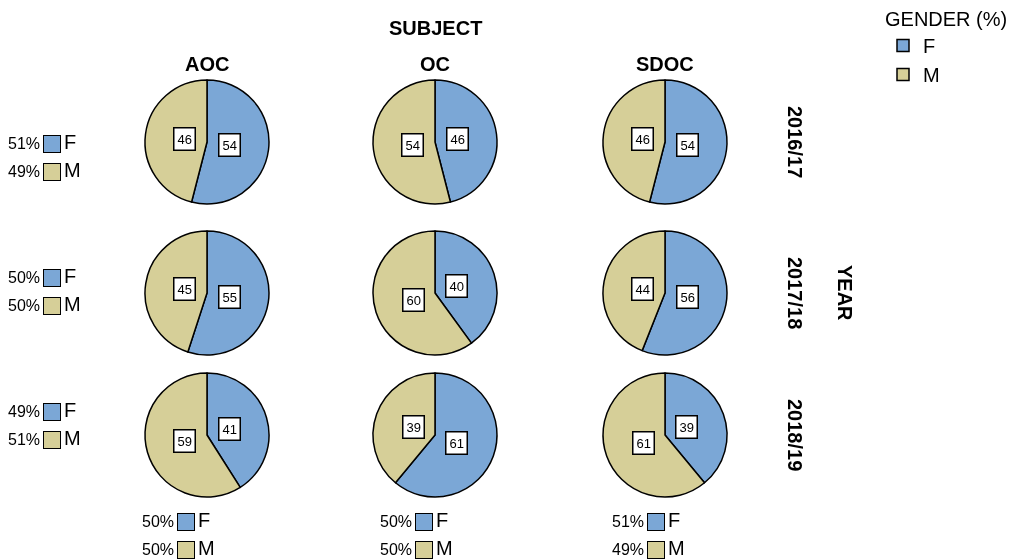  Describe the element at coordinates (845, 293) in the screenshot. I see `text: YEAR` at that location.